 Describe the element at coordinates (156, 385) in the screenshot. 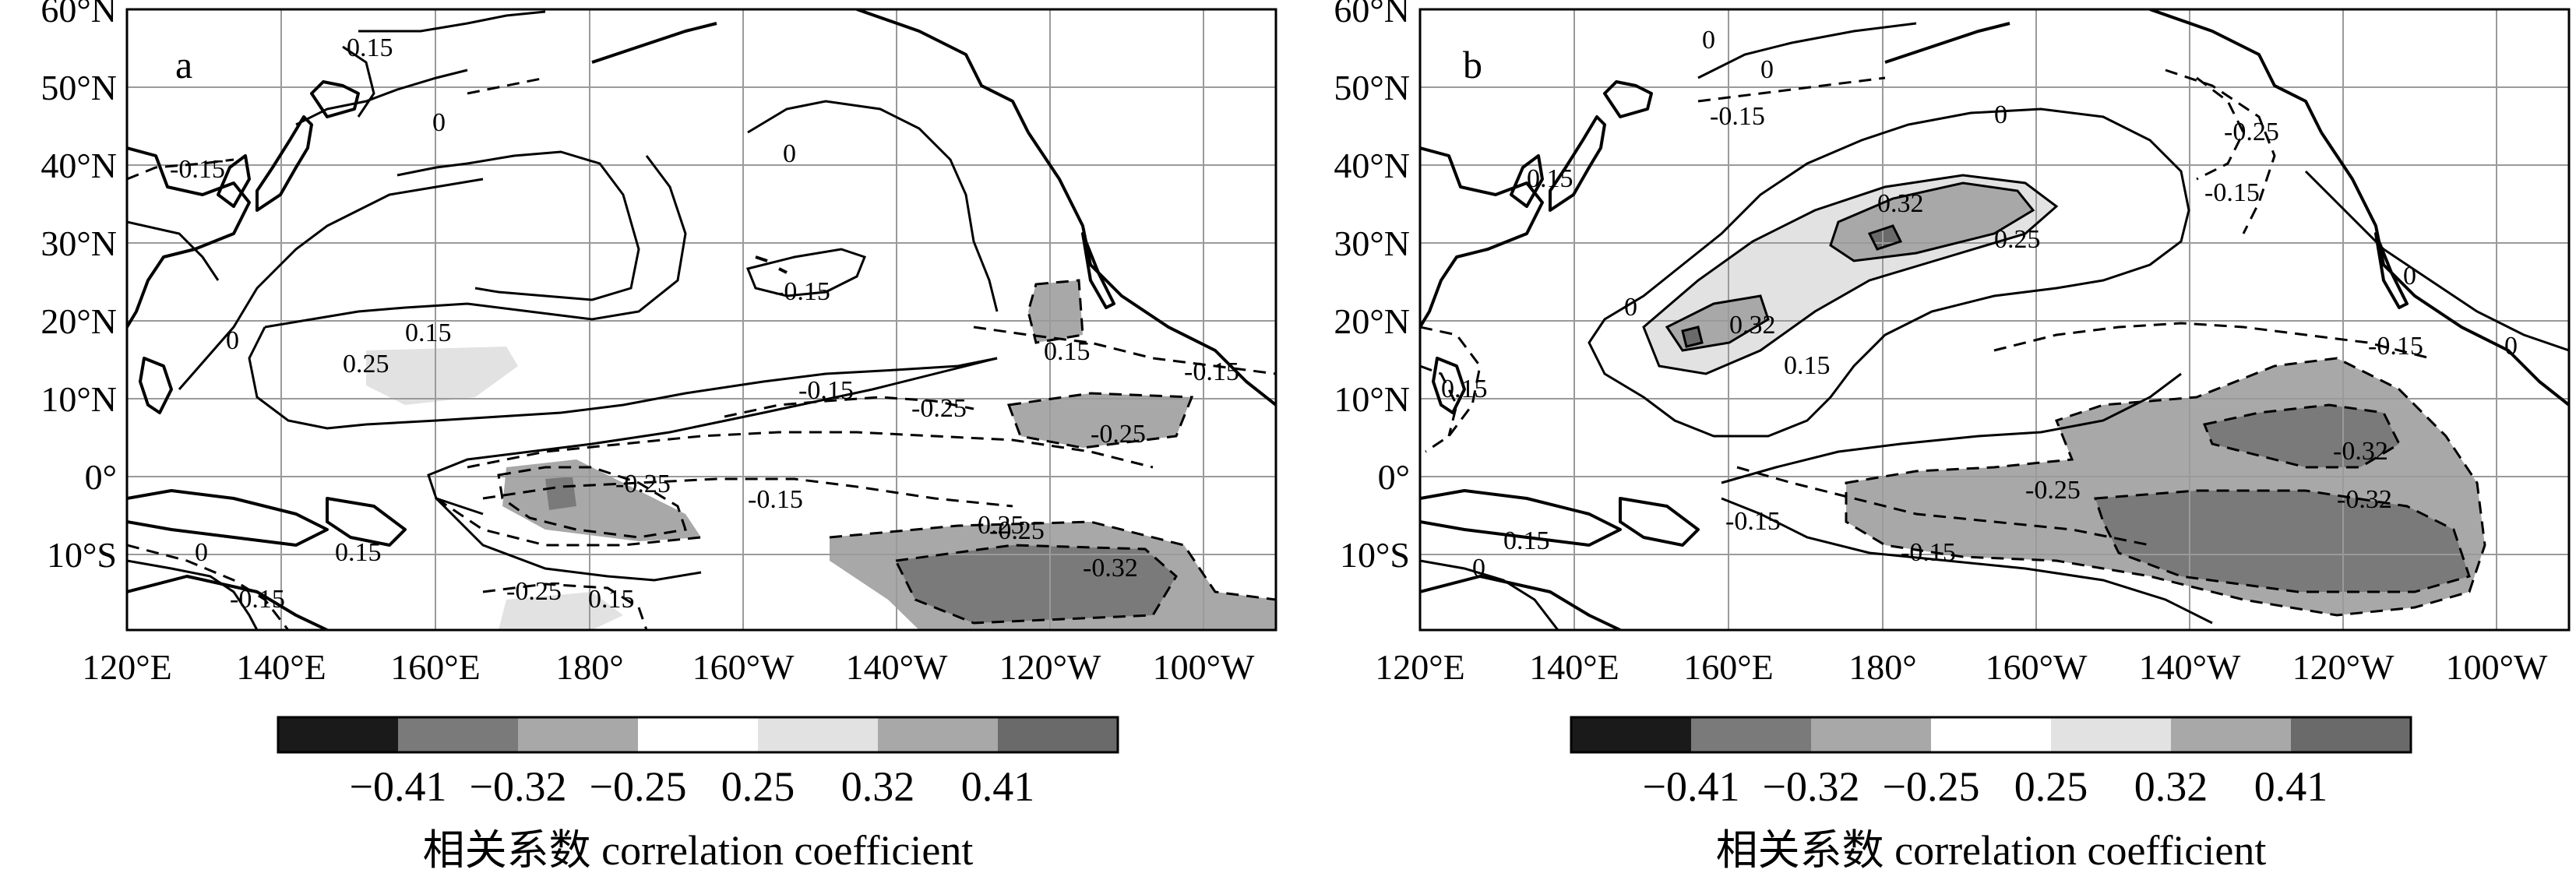

I see `coast-a-philippines` at that location.